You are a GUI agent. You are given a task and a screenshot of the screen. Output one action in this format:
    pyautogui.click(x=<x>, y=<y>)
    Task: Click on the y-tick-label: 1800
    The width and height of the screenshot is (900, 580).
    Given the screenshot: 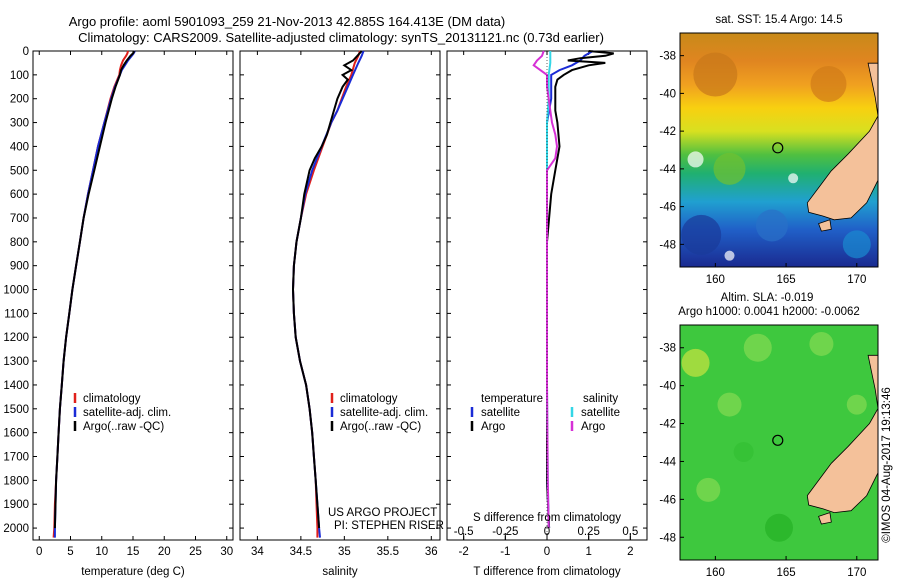 What is the action you would take?
    pyautogui.click(x=16, y=481)
    